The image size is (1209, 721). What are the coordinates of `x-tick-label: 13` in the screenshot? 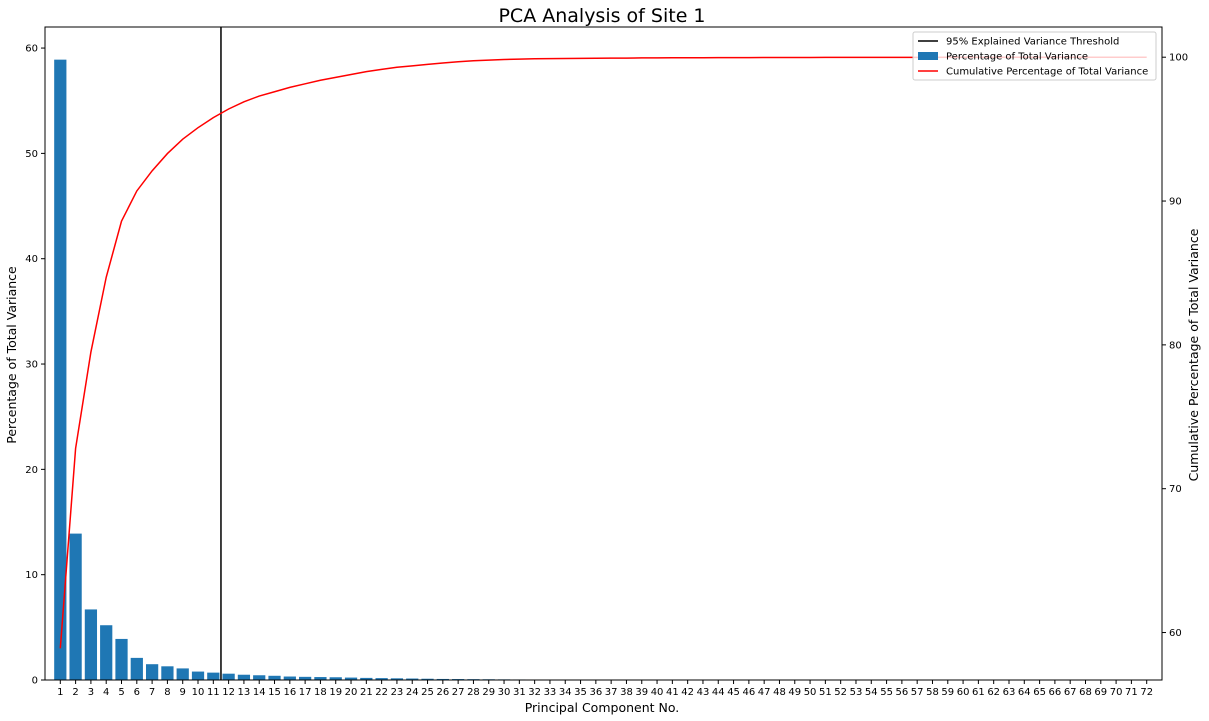 It's located at (244, 692).